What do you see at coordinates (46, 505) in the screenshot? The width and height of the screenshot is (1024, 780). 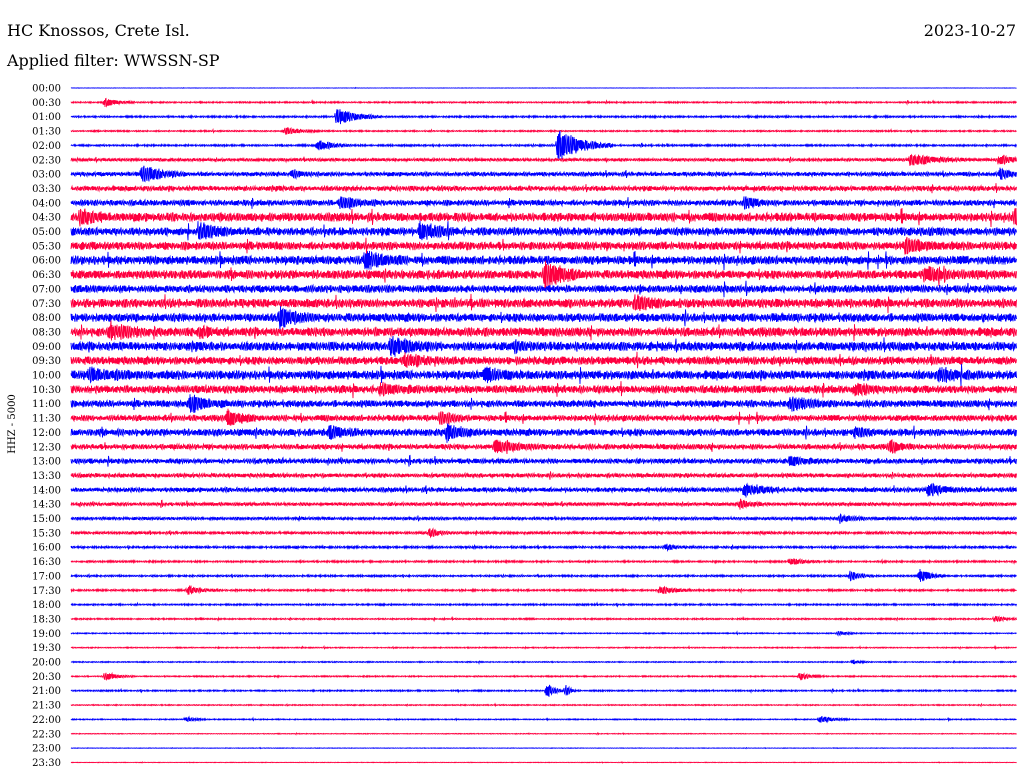 I see `tick-label-1430: 14:30` at bounding box center [46, 505].